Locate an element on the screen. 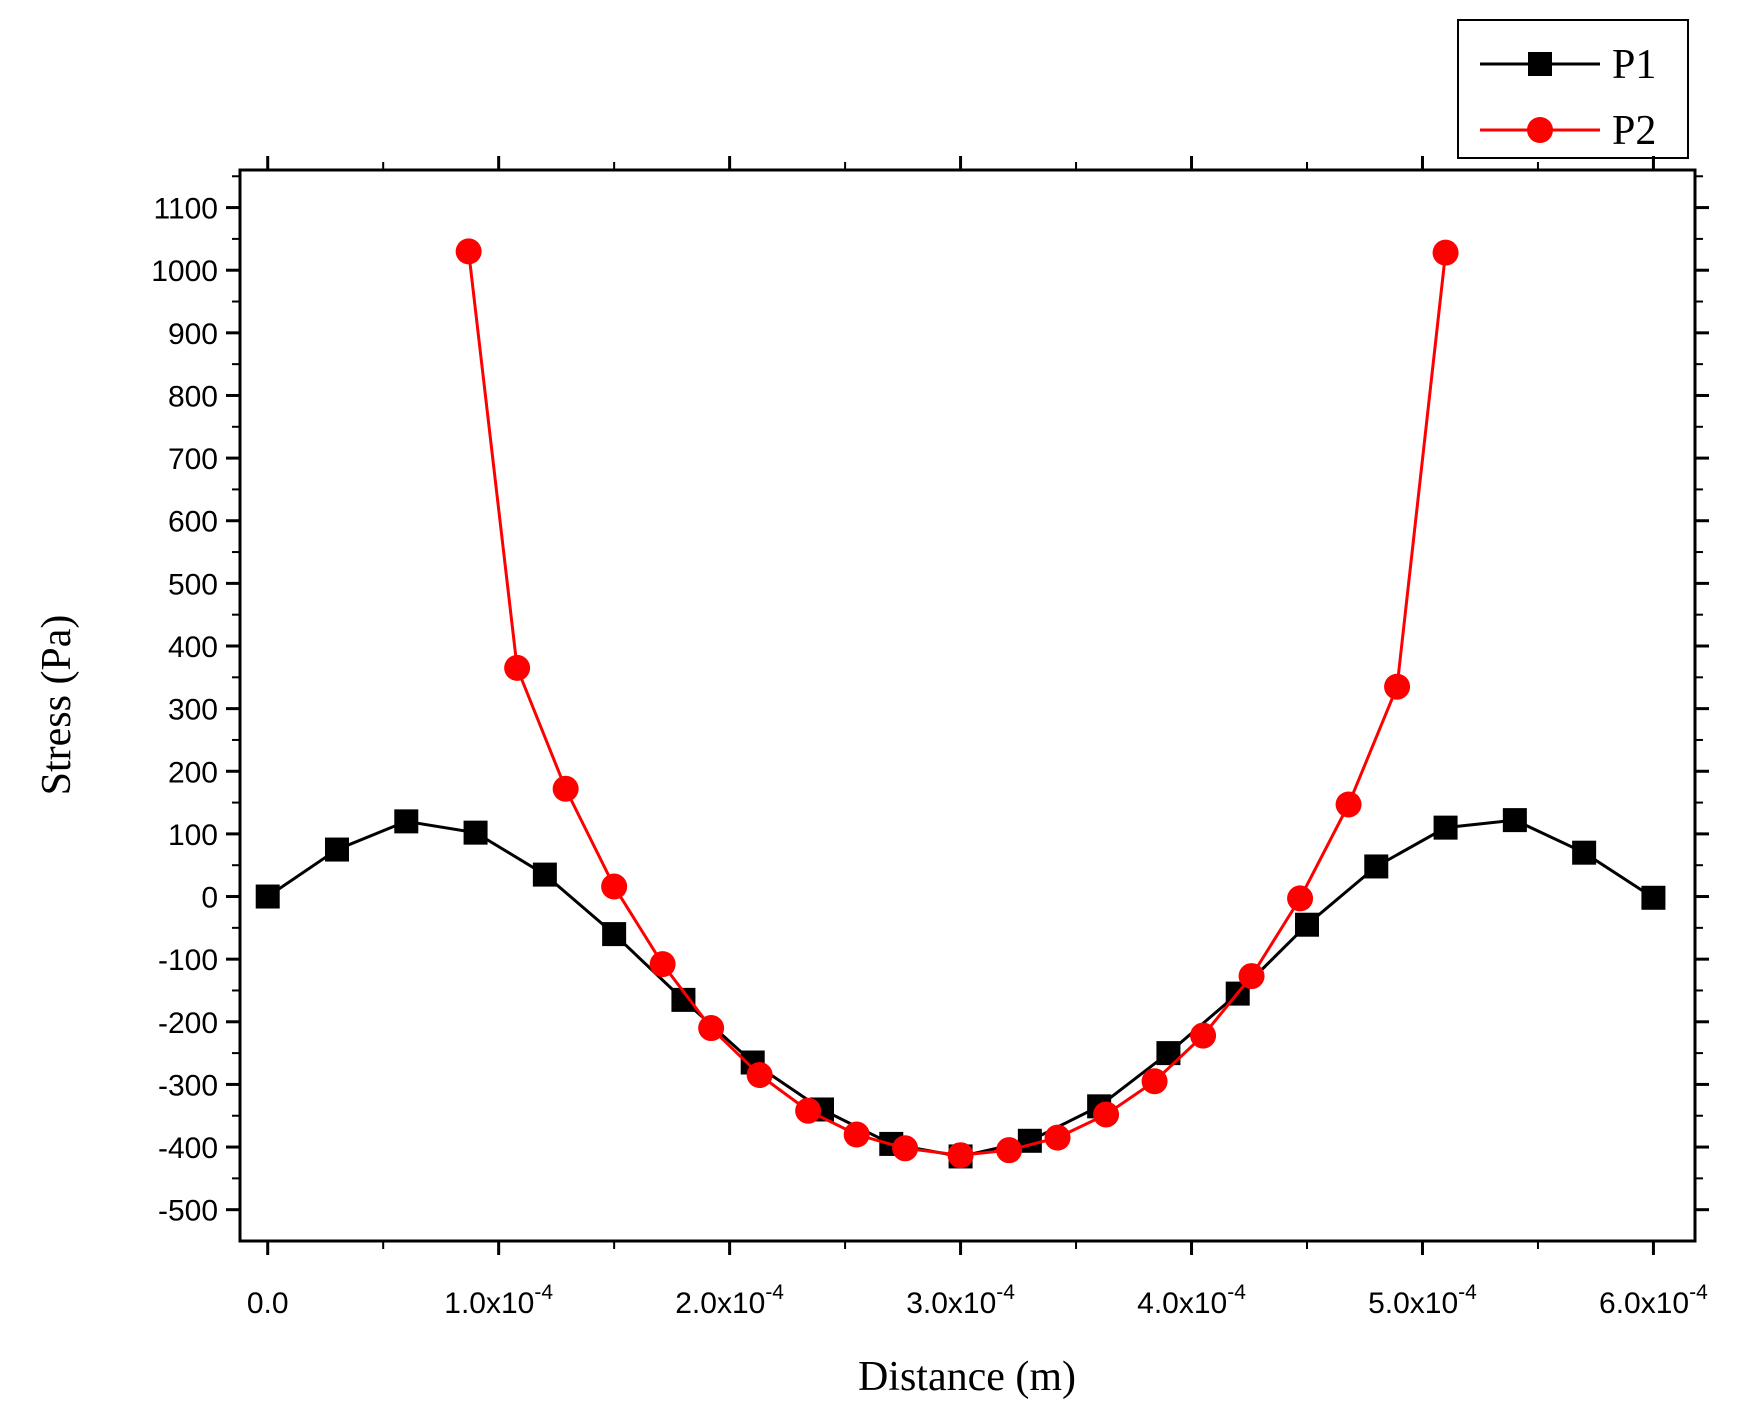  y-tick-label: 100 is located at coordinates (193, 835).